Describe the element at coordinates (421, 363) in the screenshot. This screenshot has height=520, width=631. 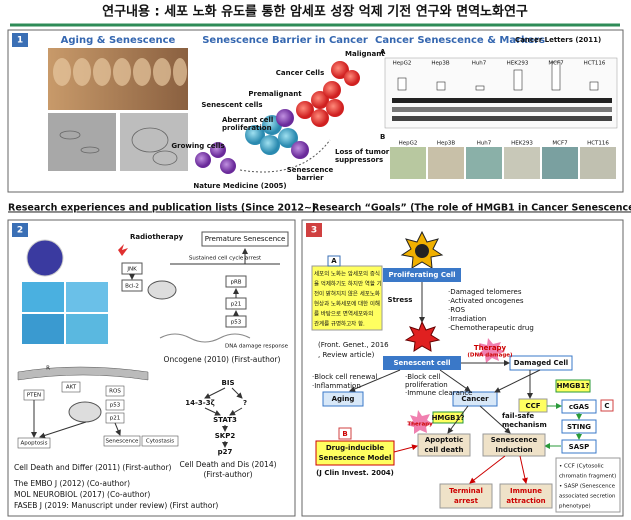
I see `diagram-node: Senescent cell` at that location.